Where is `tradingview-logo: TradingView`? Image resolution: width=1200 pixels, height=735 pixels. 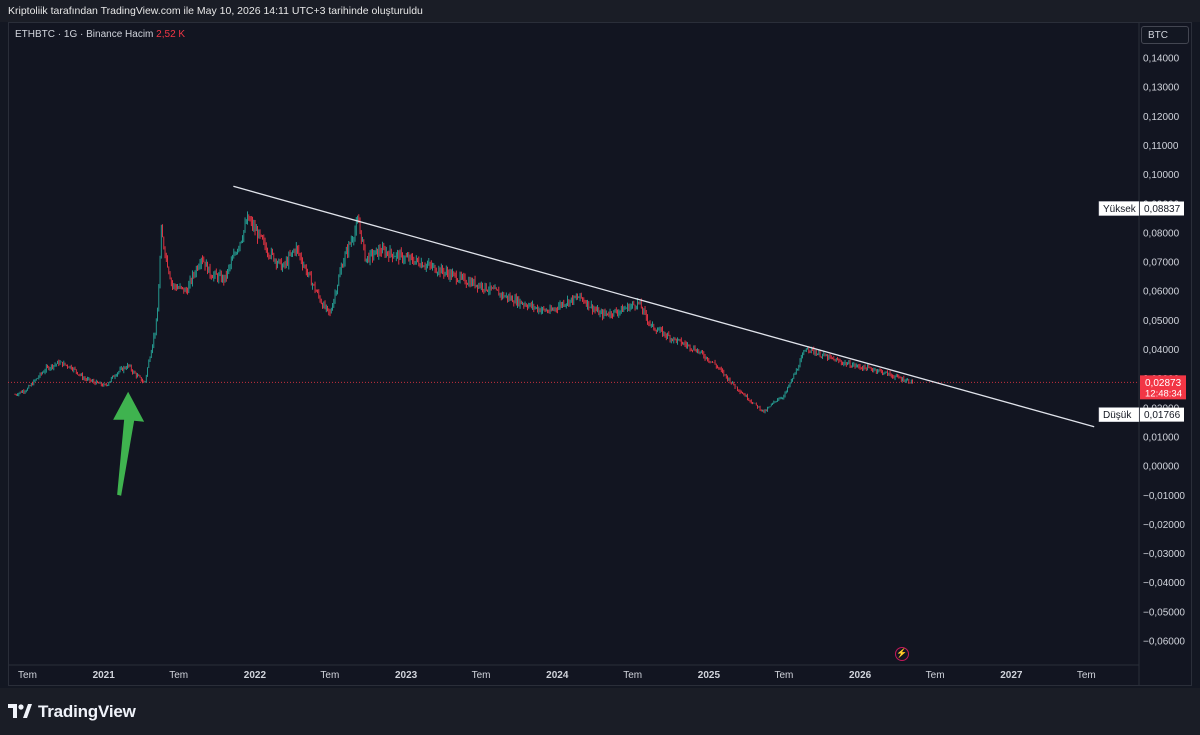
tradingview-logo: TradingView is located at coordinates (72, 712).